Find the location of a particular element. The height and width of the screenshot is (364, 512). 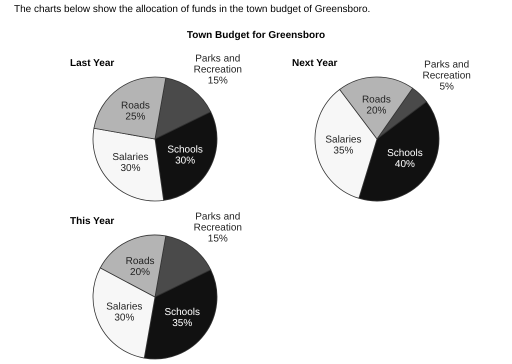

chart-subtitle: Town Budget for Greensboro is located at coordinates (256, 35).